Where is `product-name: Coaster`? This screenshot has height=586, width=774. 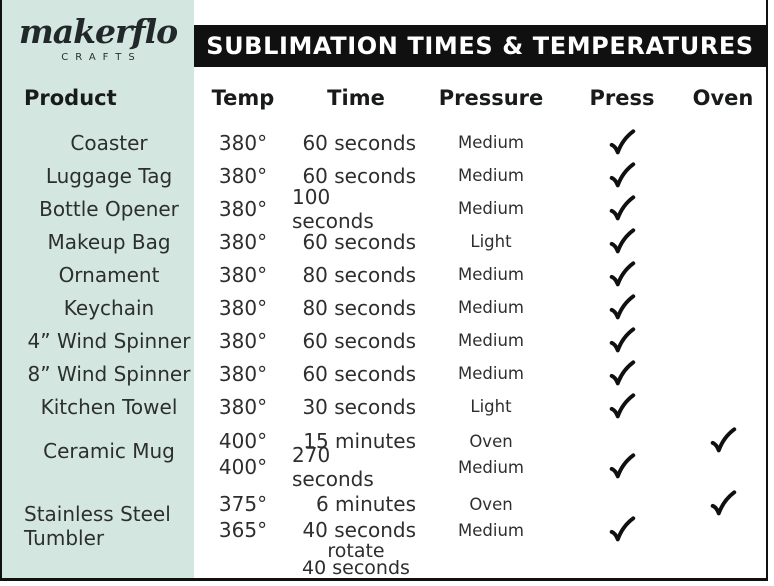 product-name: Coaster is located at coordinates (109, 142).